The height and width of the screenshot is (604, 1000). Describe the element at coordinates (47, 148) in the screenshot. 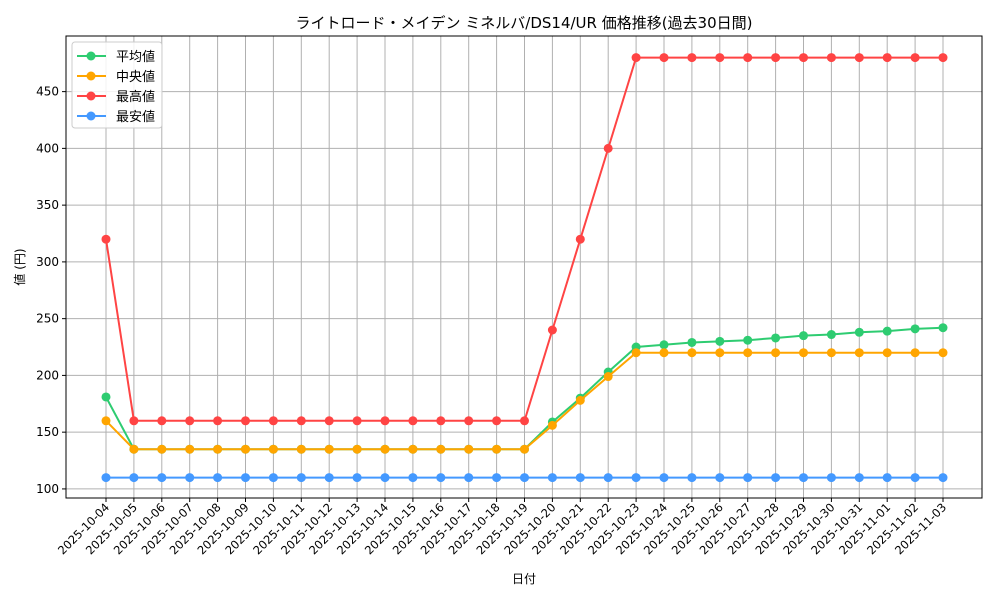

I see `y-tick-label: 400` at that location.